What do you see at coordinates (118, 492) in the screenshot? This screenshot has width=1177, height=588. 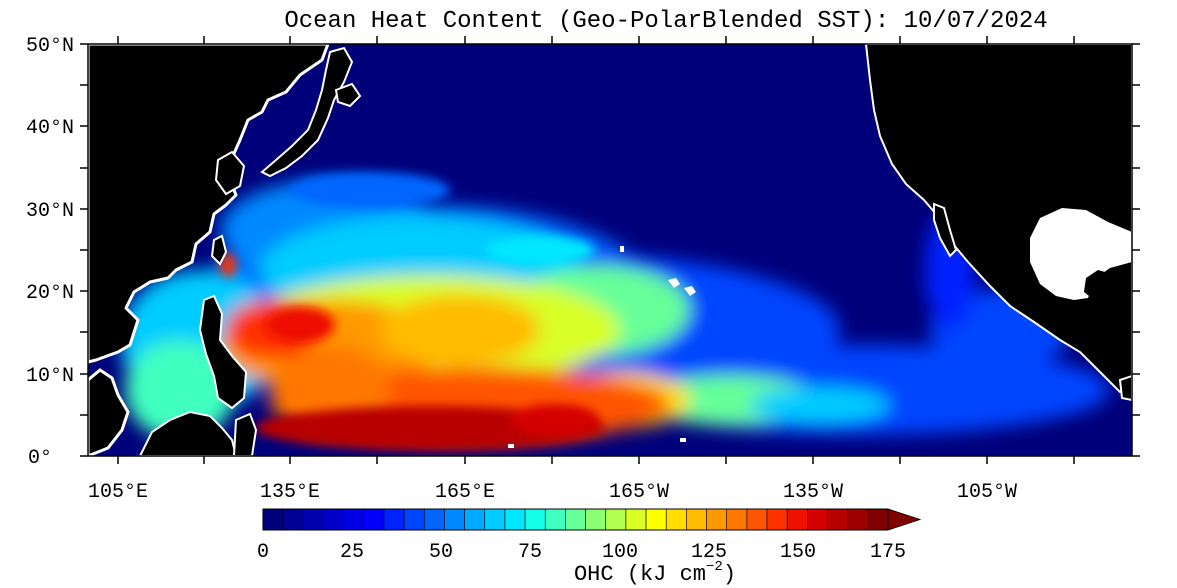 I see `lon-label: 105°E` at bounding box center [118, 492].